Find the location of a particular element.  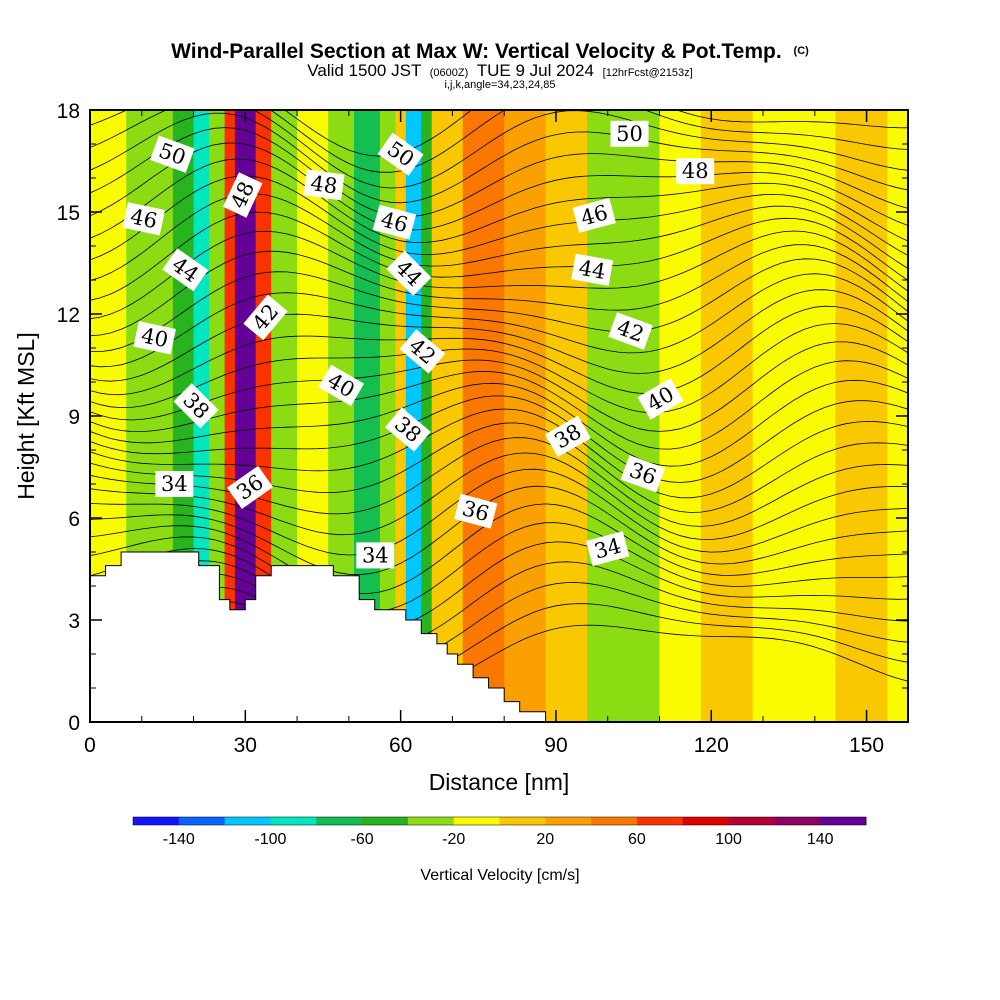

x-tick-label: 90 is located at coordinates (555, 745).